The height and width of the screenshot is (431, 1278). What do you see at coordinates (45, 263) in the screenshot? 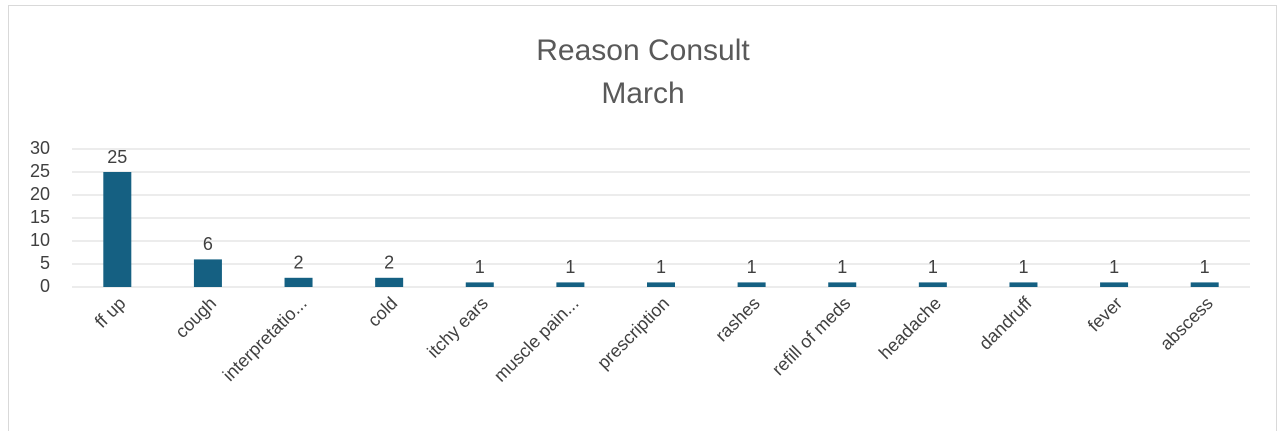
I see `y-tick-label: 5` at bounding box center [45, 263].